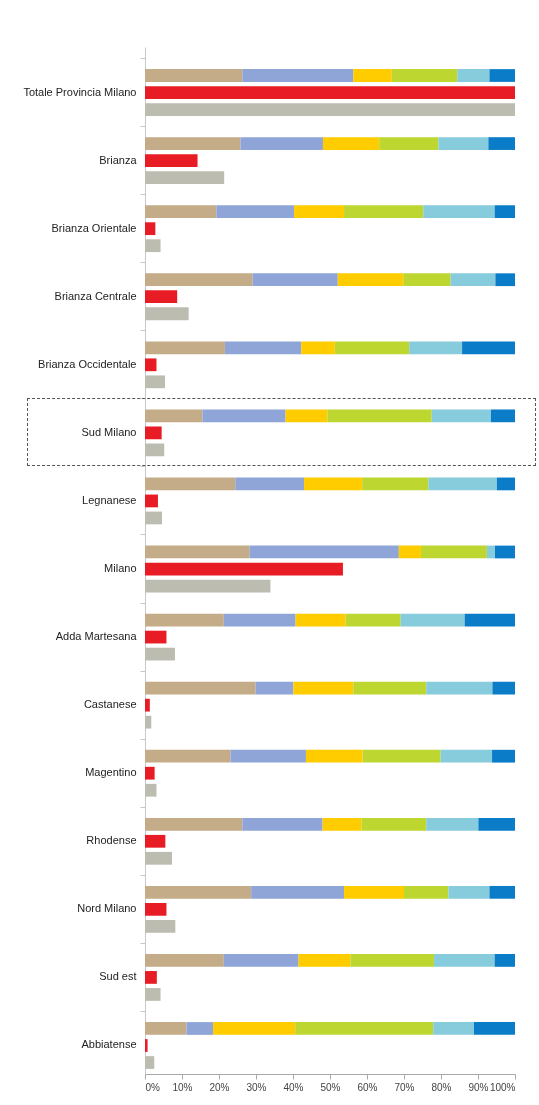 This screenshot has height=1105, width=539. What do you see at coordinates (107, 908) in the screenshot?
I see `y-tick-label: Nord Milano` at bounding box center [107, 908].